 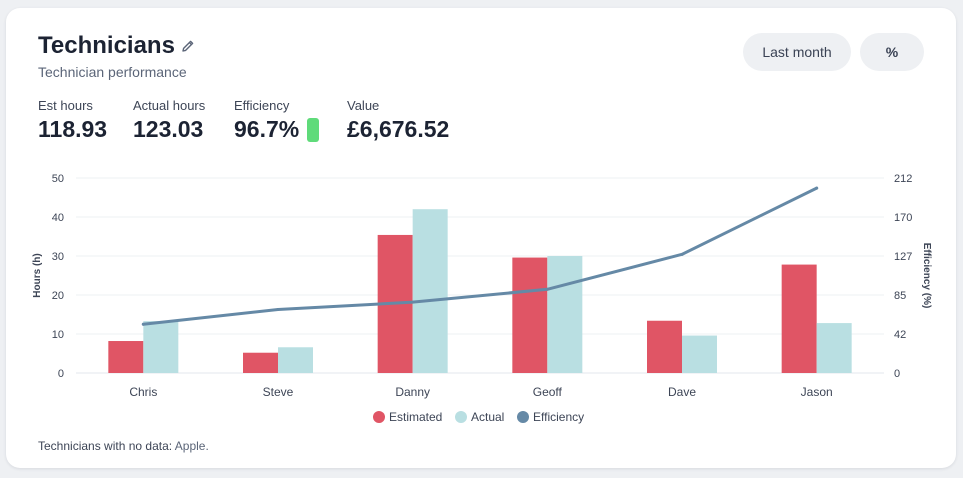 I want to click on x-tick-label: Danny, so click(x=412, y=392).